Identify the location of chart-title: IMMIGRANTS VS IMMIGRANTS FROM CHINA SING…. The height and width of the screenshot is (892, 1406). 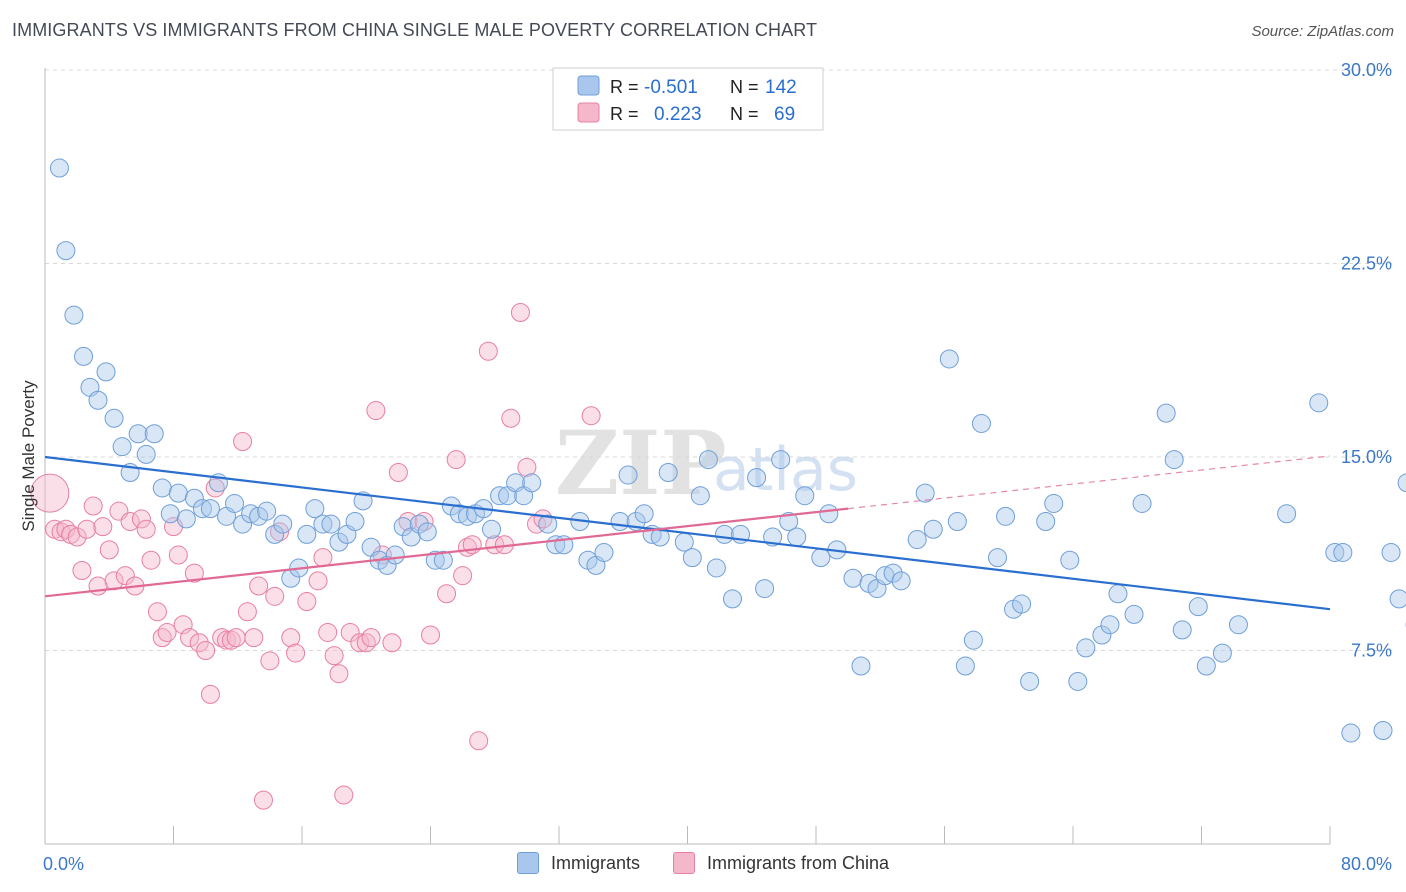
(415, 30).